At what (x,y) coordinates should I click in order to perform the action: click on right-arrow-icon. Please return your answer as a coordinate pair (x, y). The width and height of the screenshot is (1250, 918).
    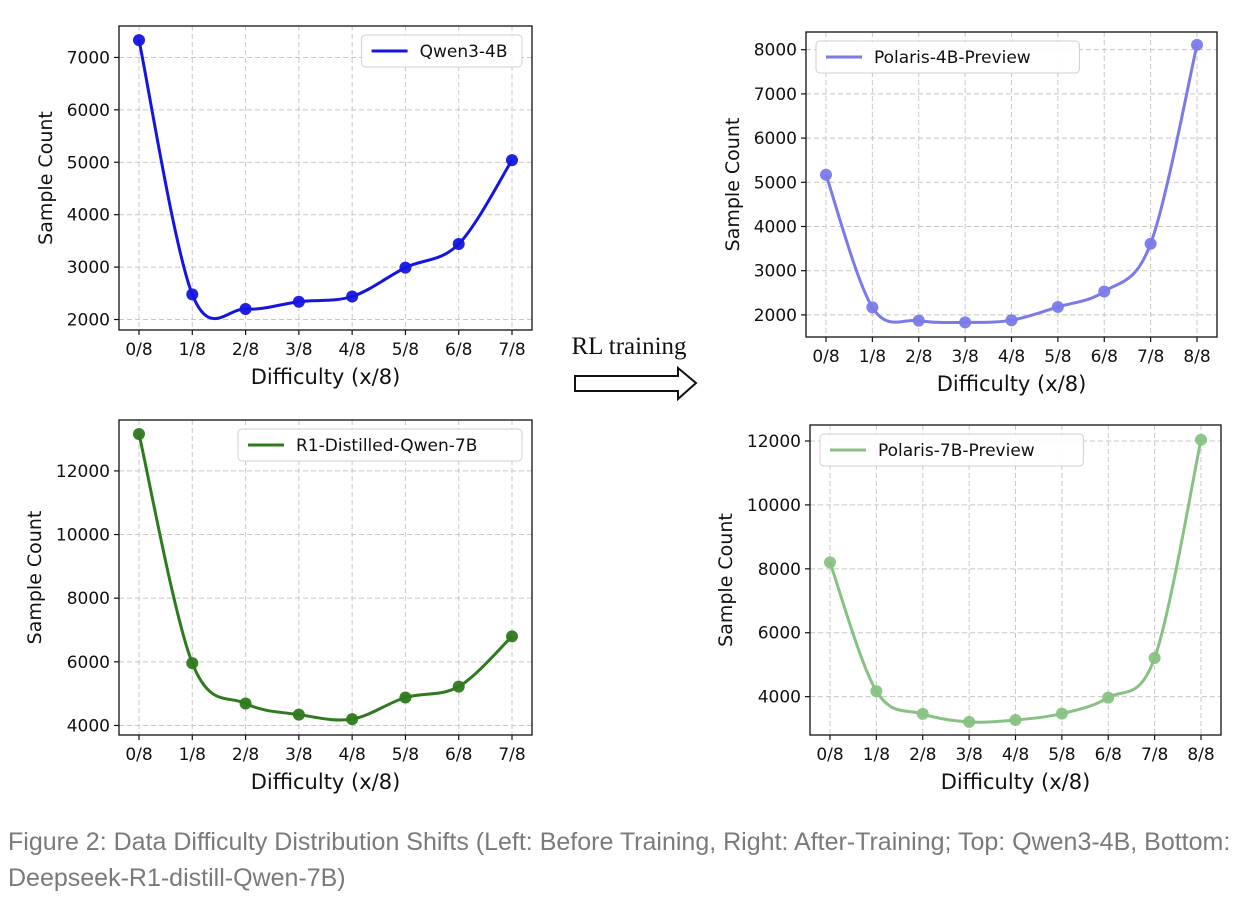
    Looking at the image, I should click on (636, 383).